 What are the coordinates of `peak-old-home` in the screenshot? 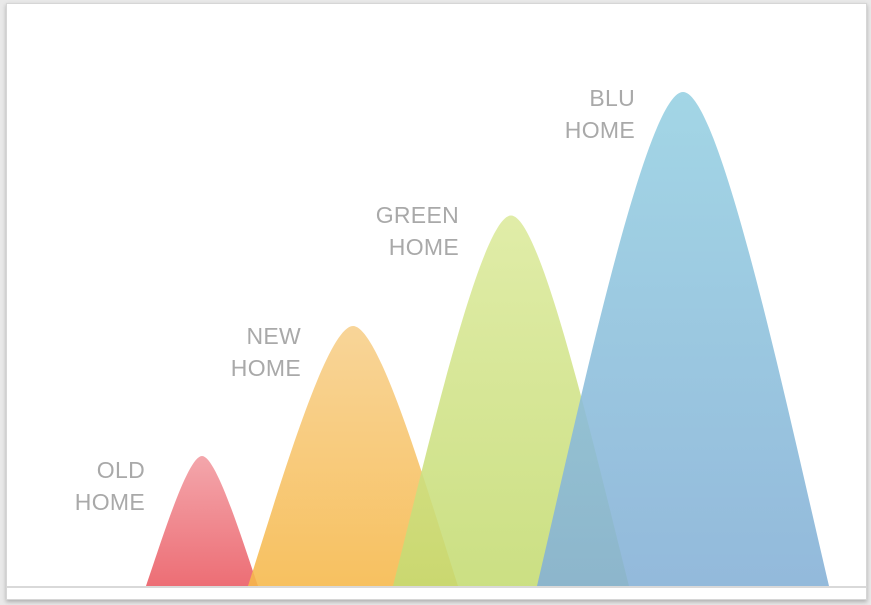 It's located at (202, 521).